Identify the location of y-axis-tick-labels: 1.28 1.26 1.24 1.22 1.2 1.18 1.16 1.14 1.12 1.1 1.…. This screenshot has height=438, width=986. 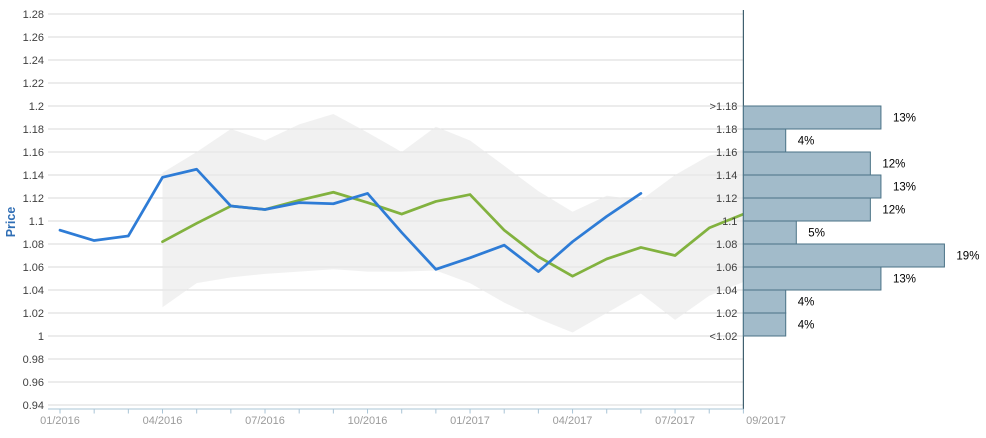
(33, 210).